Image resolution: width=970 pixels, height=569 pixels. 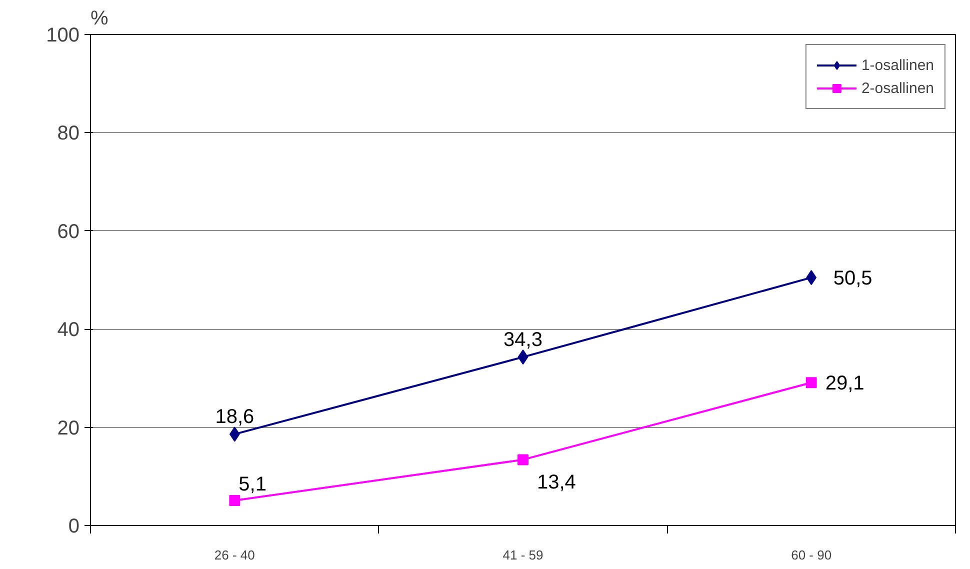 I want to click on y-tick-label: 60, so click(x=68, y=231).